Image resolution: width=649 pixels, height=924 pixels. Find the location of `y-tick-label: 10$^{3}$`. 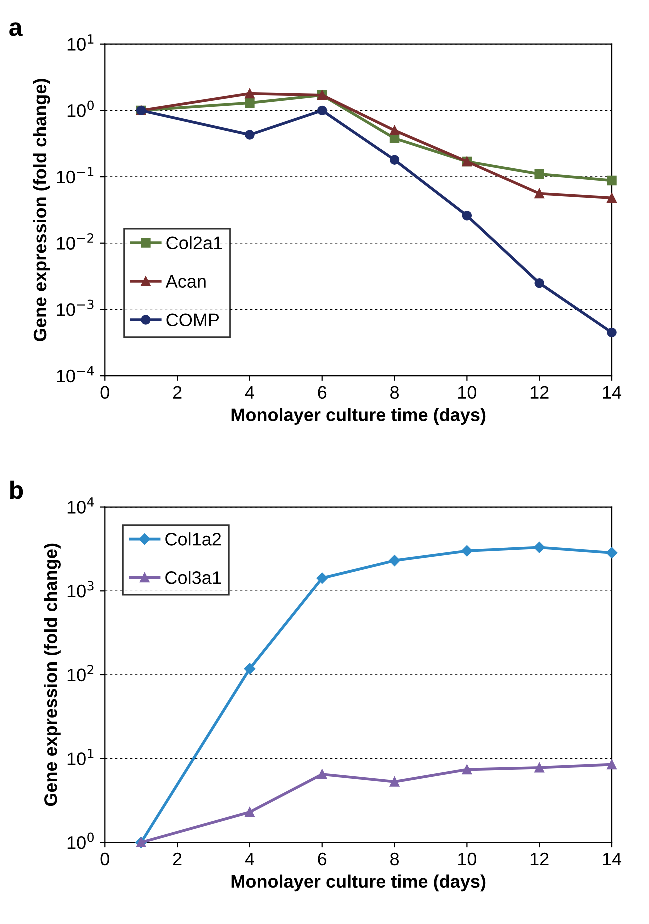

y-tick-label: 10$^{3}$ is located at coordinates (81, 589).